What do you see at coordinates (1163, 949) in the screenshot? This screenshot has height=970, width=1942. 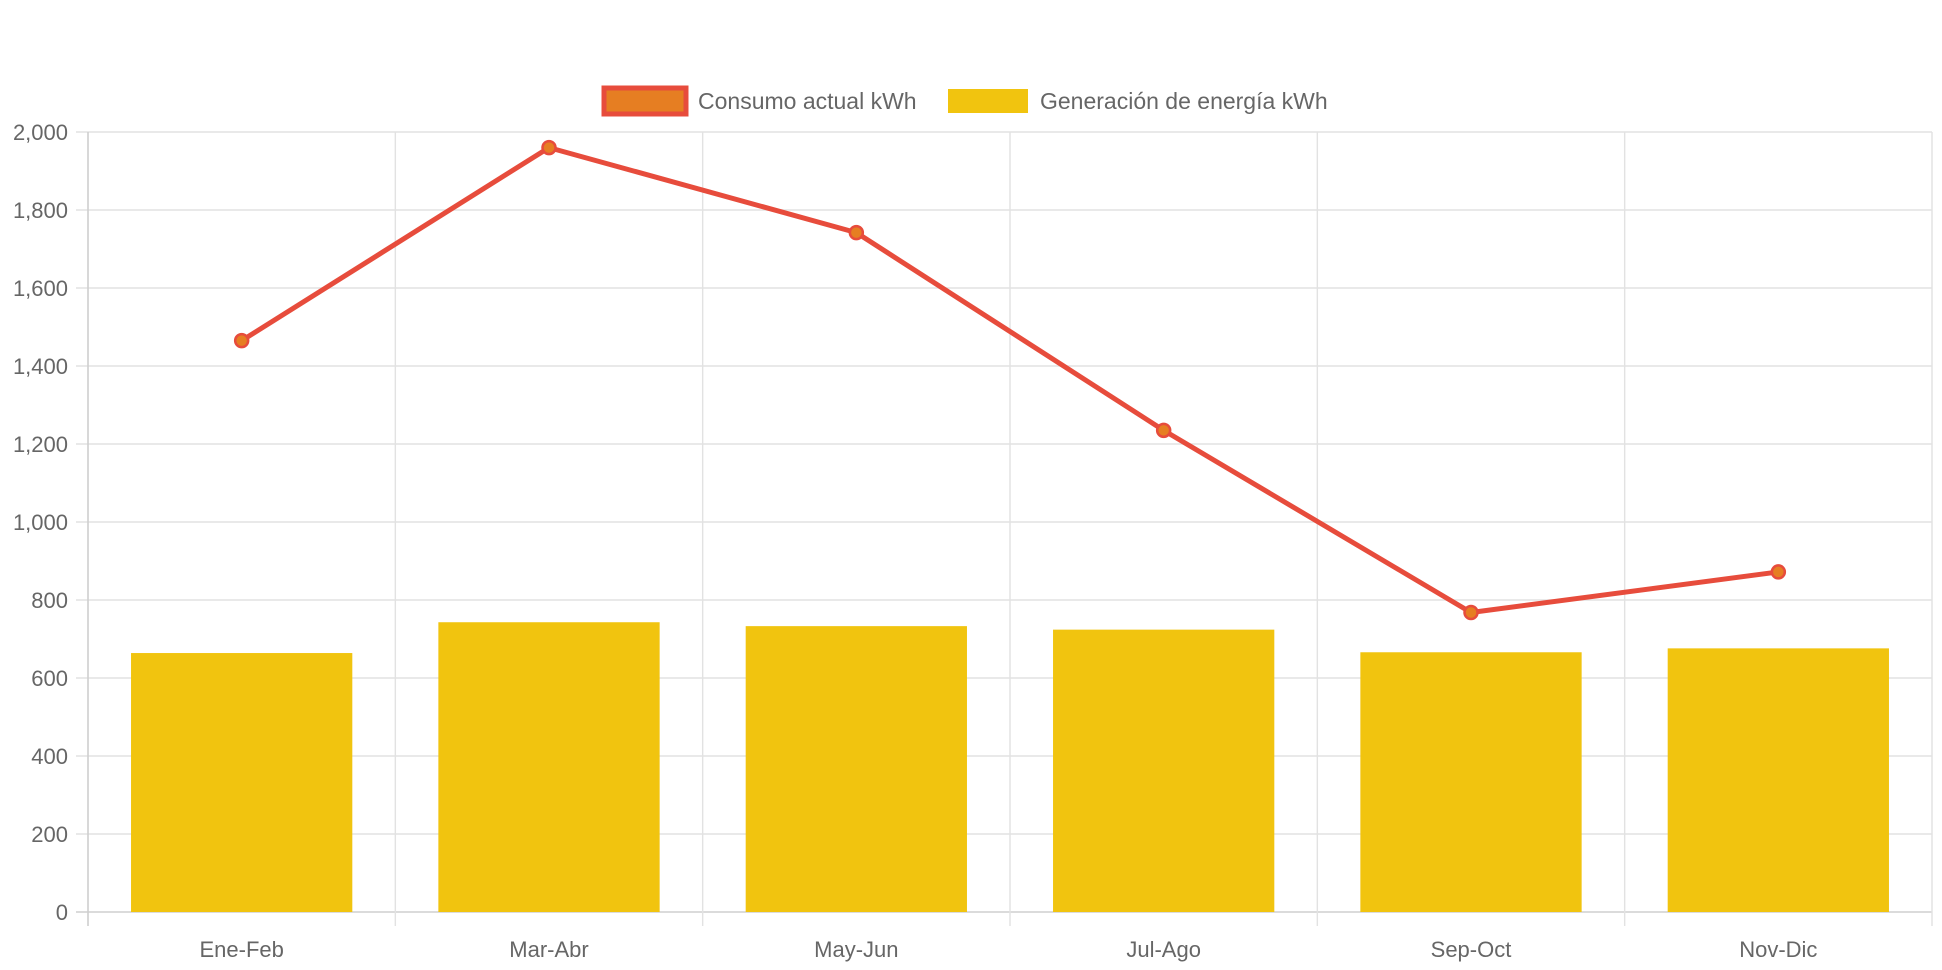 I see `x-tick-label: Jul-Ago` at bounding box center [1163, 949].